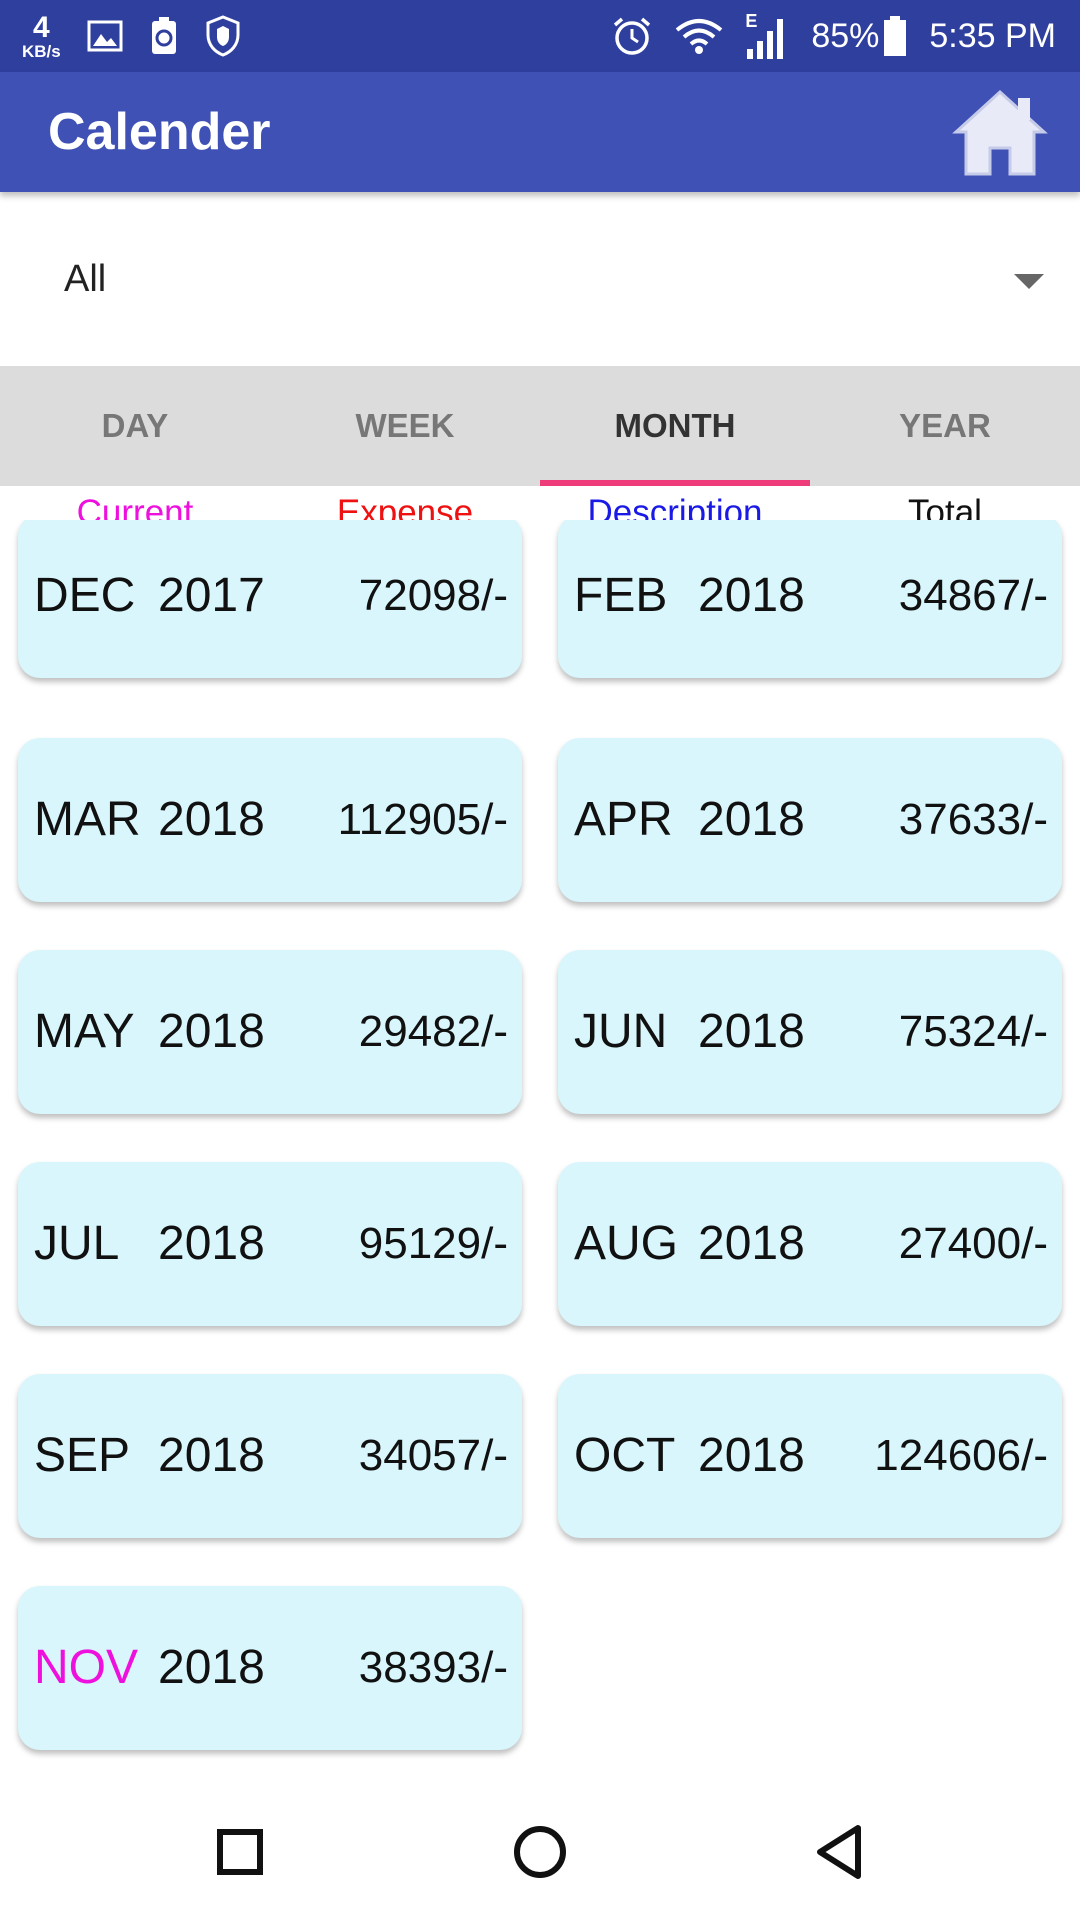 The height and width of the screenshot is (1920, 1080). I want to click on network-type: E, so click(751, 21).